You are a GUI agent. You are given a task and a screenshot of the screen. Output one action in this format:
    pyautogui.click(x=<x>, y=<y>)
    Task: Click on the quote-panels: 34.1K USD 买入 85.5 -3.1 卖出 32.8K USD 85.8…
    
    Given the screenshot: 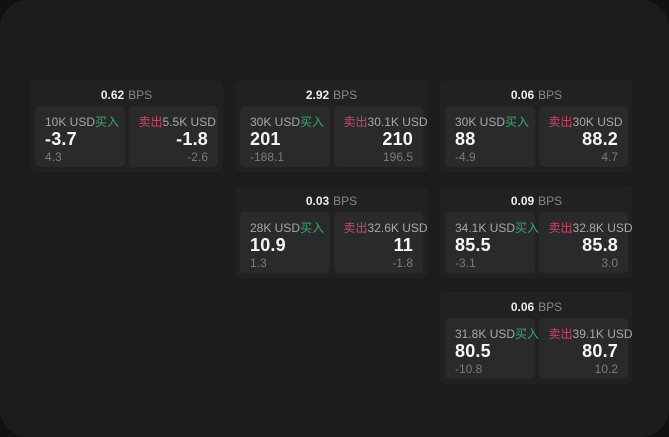 What is the action you would take?
    pyautogui.click(x=539, y=242)
    